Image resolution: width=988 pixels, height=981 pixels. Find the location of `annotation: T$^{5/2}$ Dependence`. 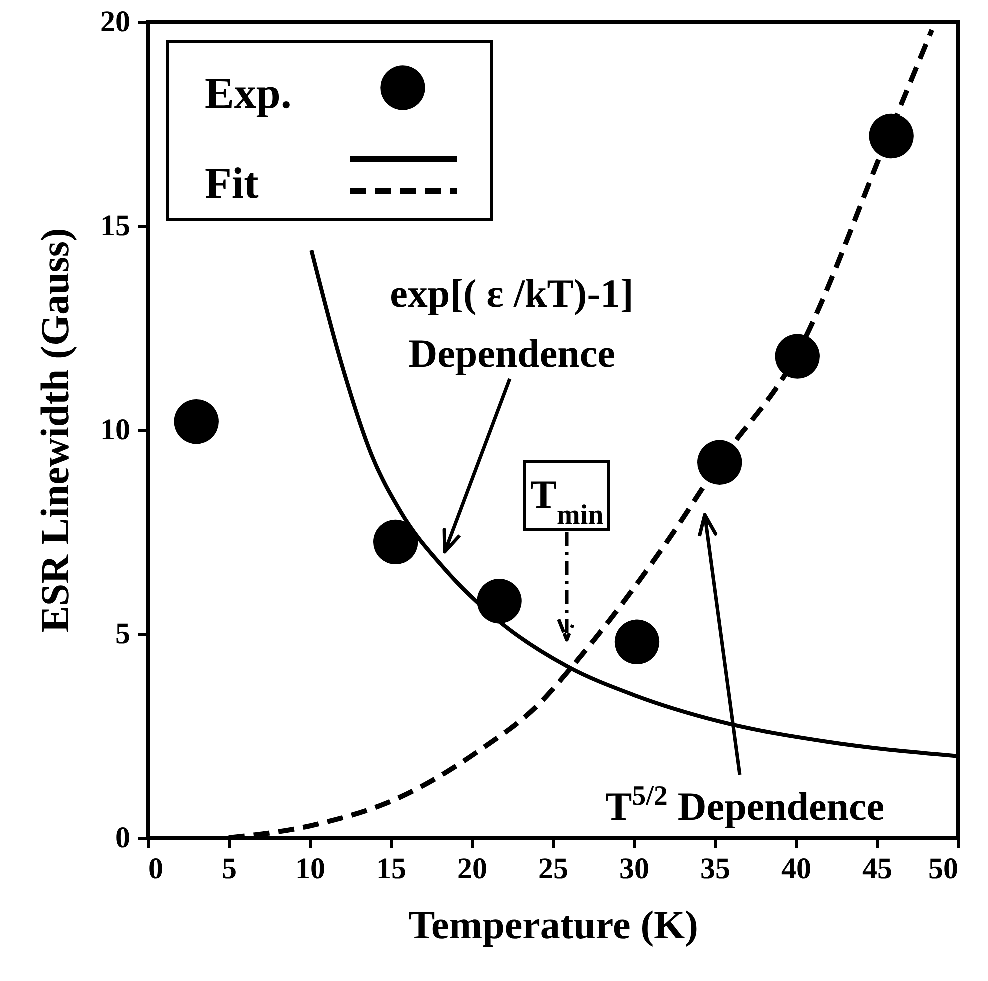

annotation: T$^{5/2}$ Dependence is located at coordinates (745, 804).